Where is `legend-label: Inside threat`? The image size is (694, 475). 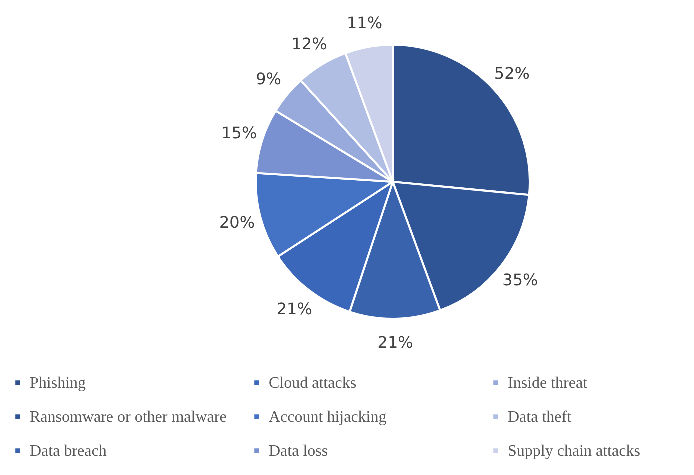
legend-label: Inside threat is located at coordinates (548, 383).